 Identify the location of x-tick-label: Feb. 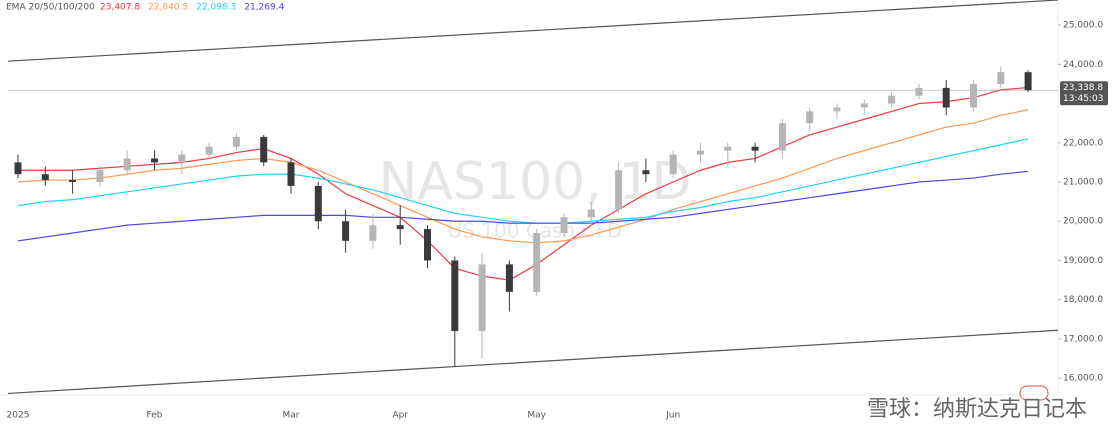
(155, 416).